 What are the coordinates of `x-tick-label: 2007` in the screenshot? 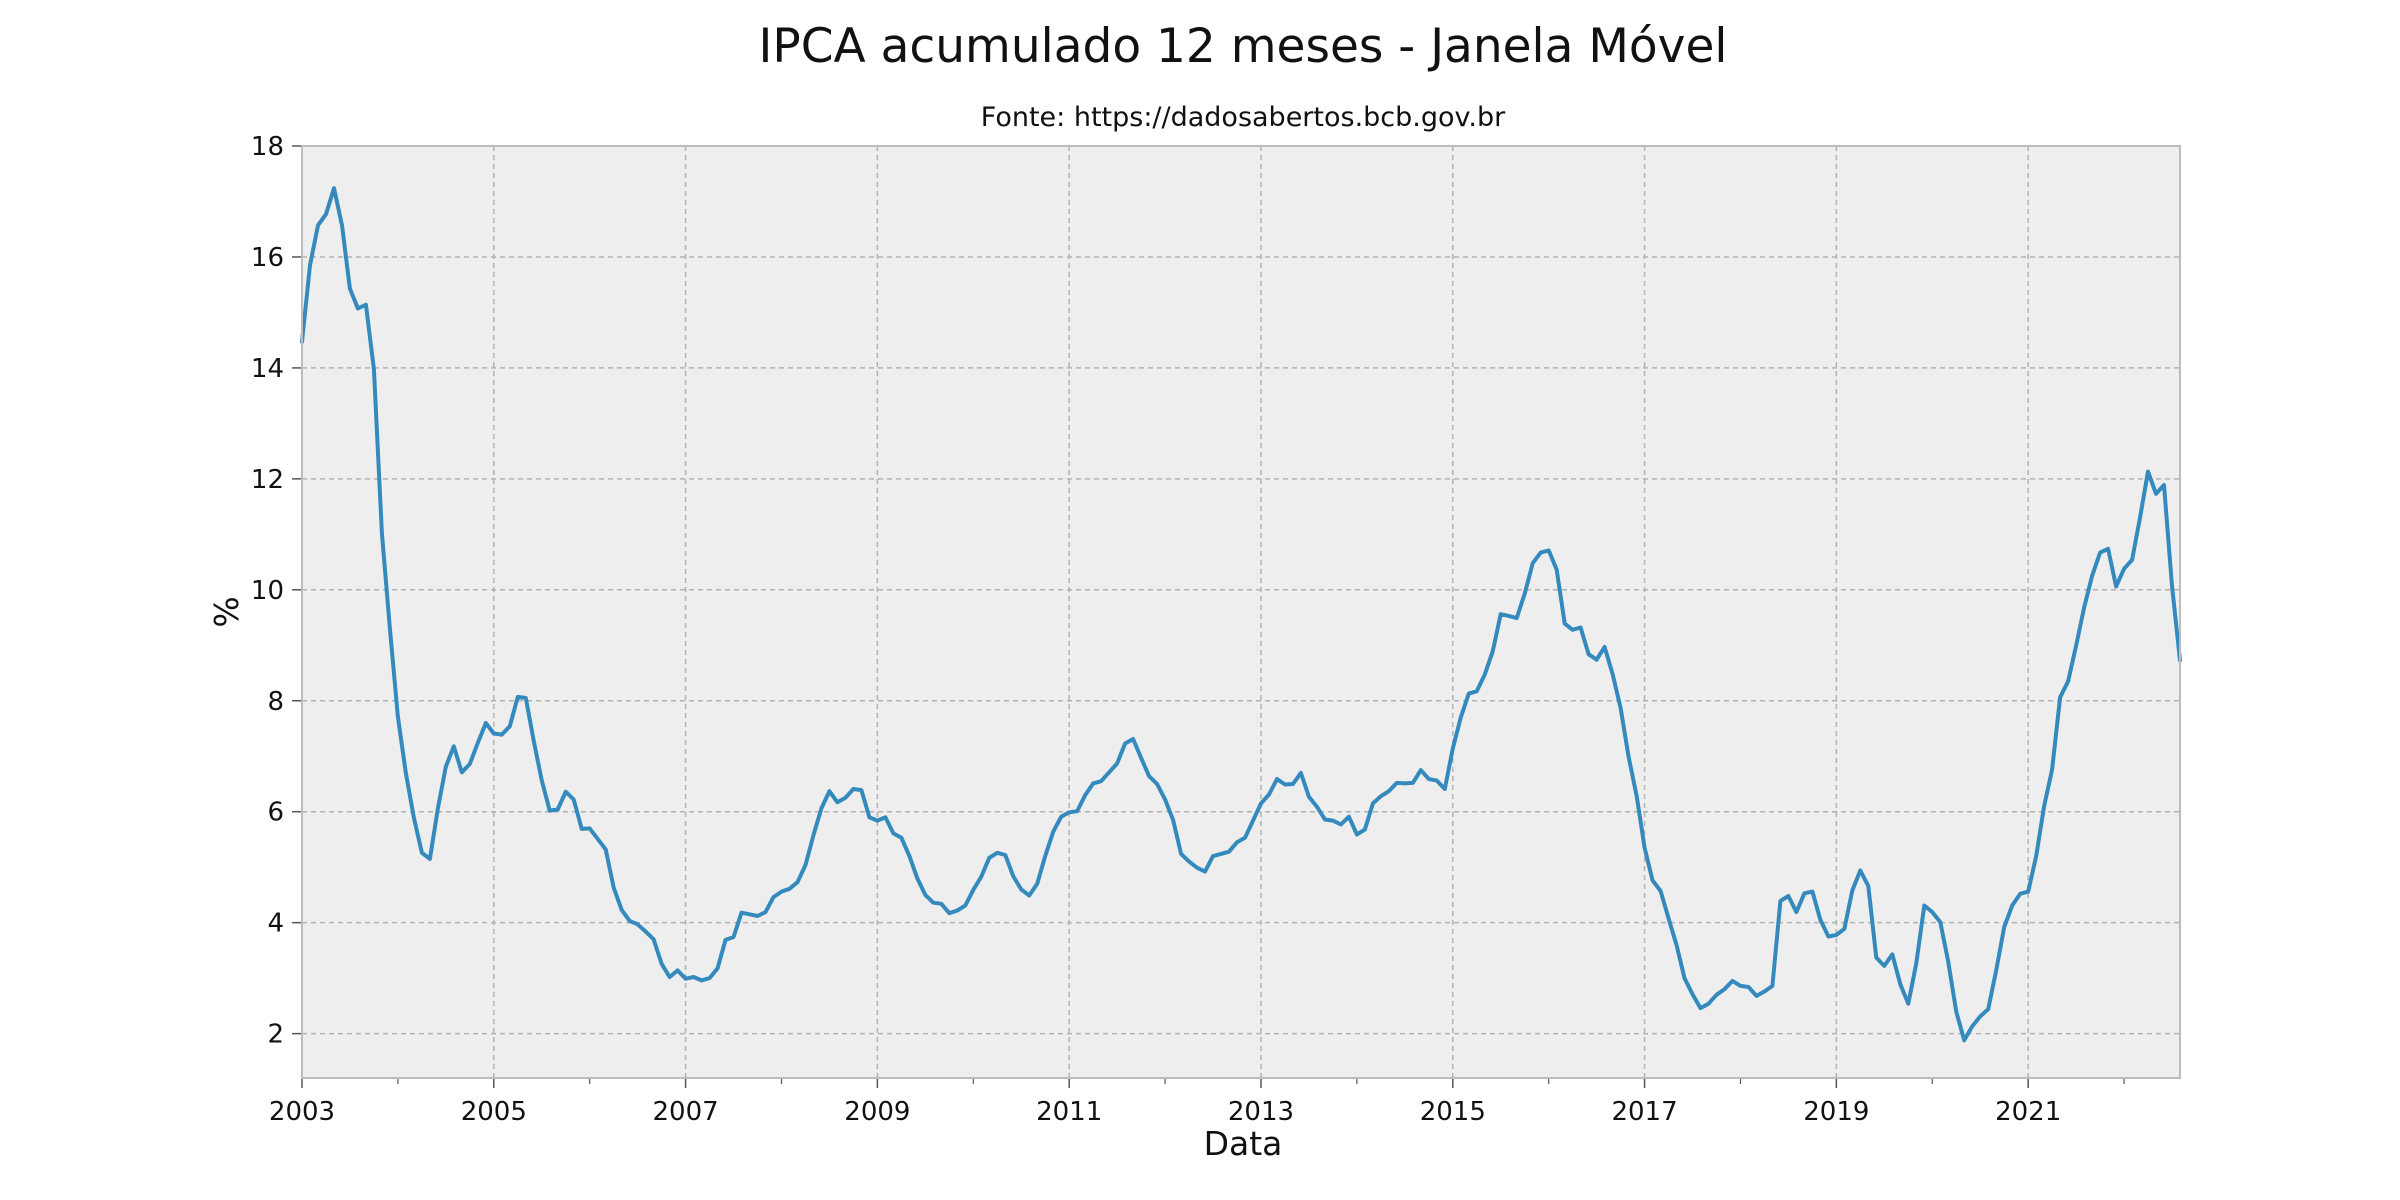 It's located at (686, 1112).